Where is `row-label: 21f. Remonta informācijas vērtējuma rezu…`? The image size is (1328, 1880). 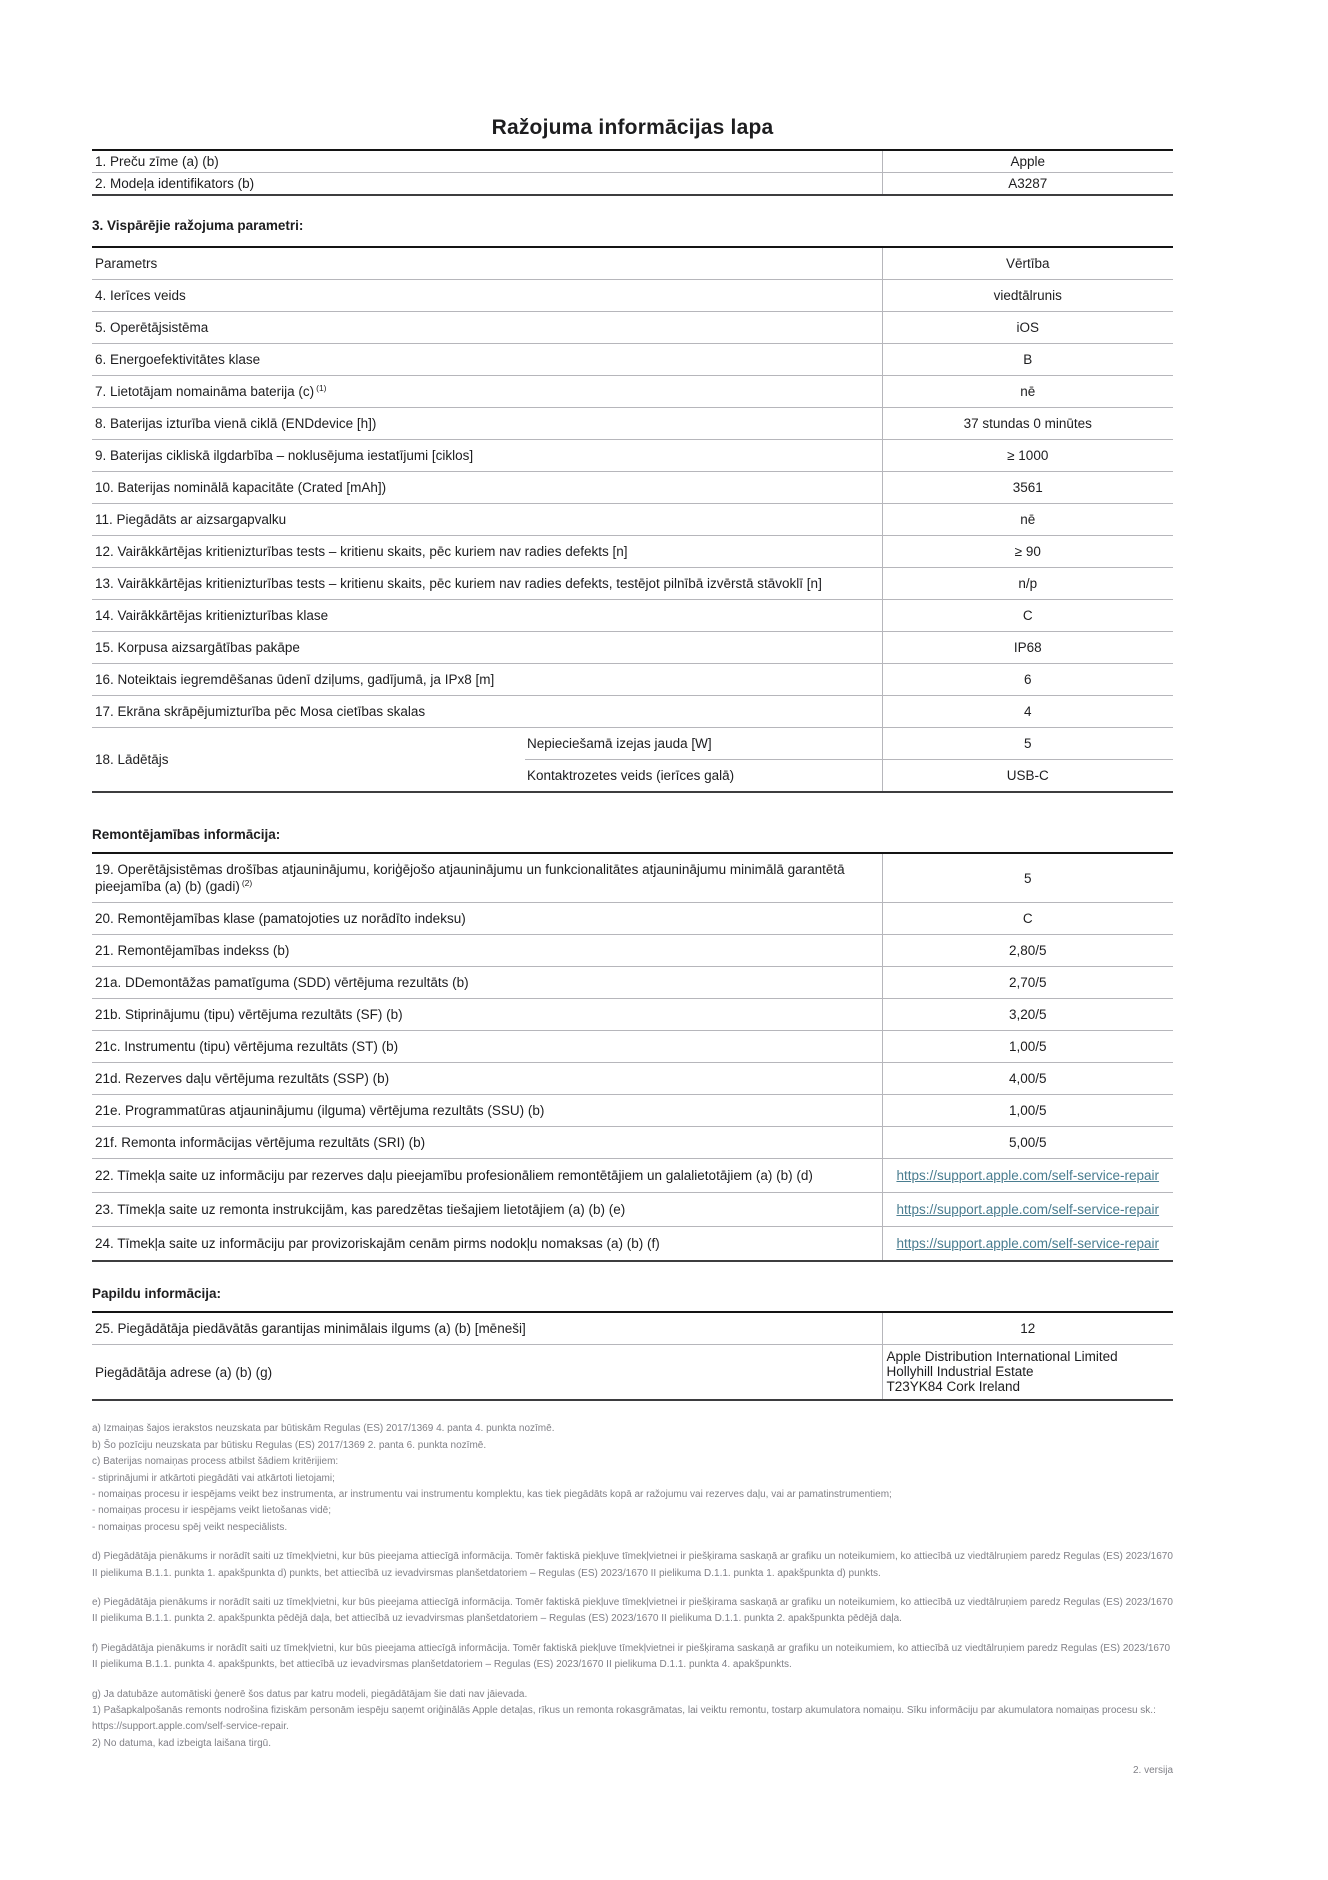
row-label: 21f. Remonta informācijas vērtējuma rezu… is located at coordinates (487, 1142).